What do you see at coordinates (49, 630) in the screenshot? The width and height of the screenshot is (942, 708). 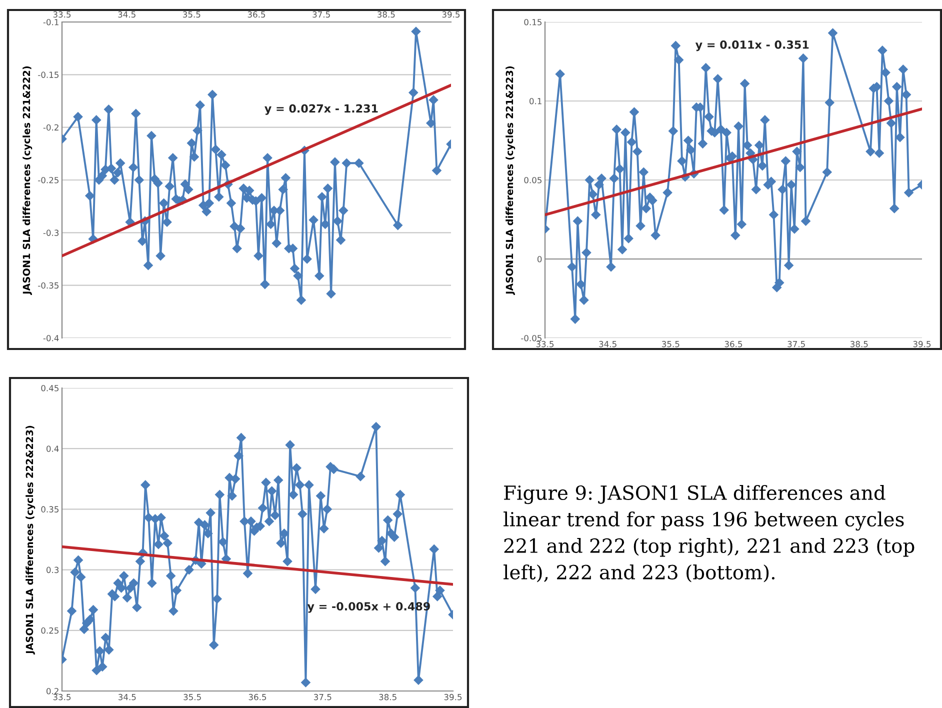 I see `y-tick-label: 0.25` at bounding box center [49, 630].